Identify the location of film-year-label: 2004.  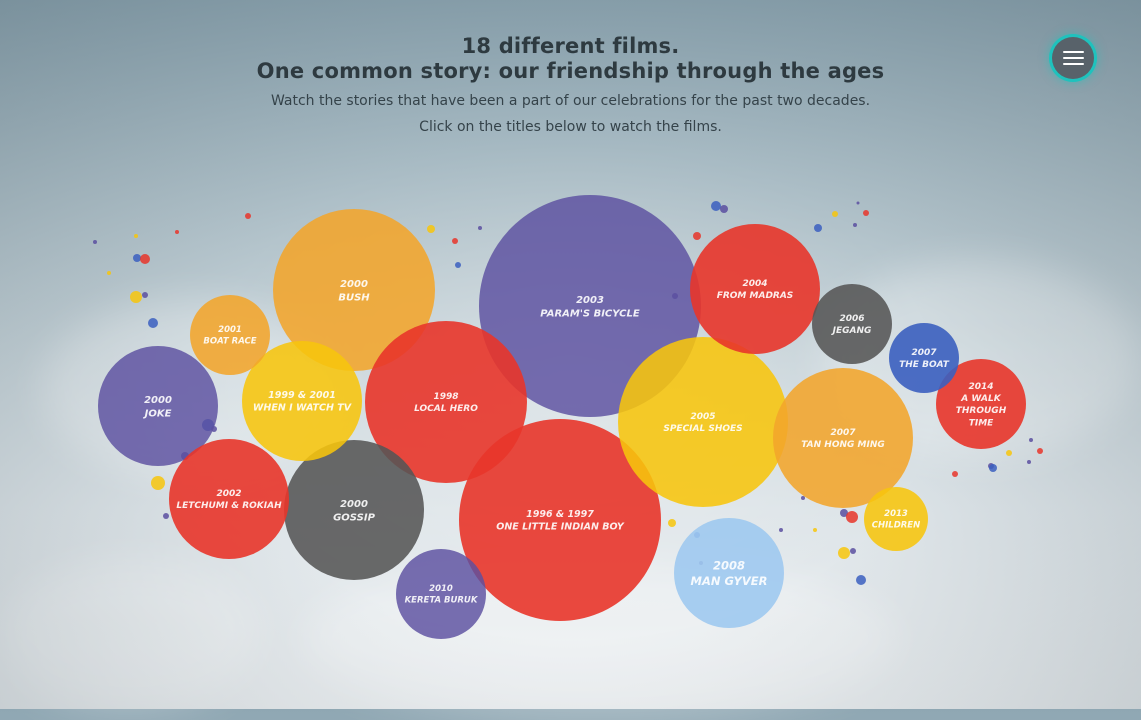
(754, 284).